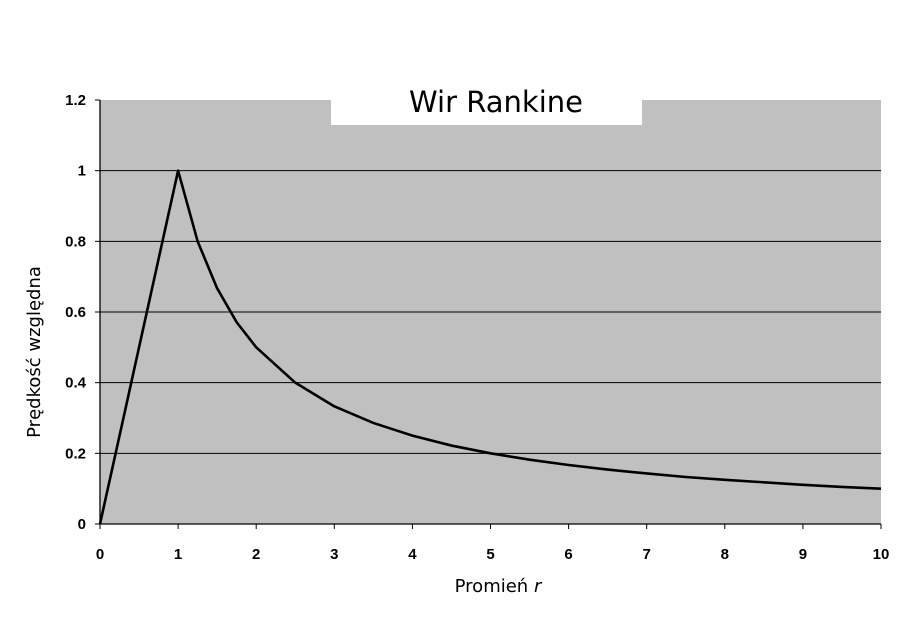 This screenshot has height=623, width=911. What do you see at coordinates (803, 554) in the screenshot?
I see `x-tick-label-9: 9` at bounding box center [803, 554].